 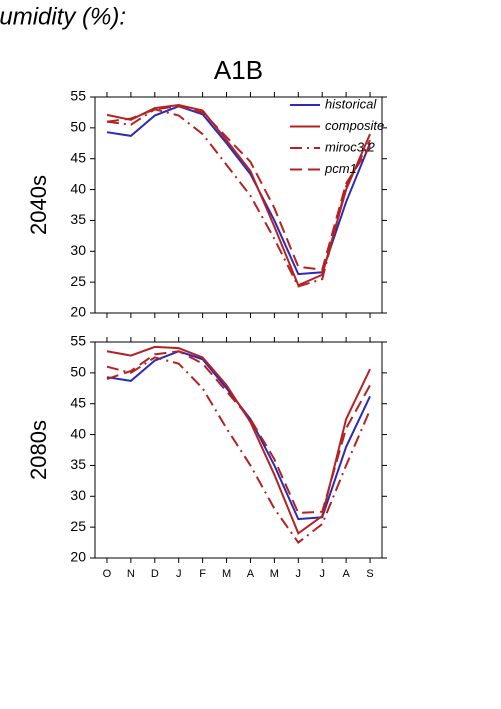 What do you see at coordinates (350, 146) in the screenshot?
I see `legend-label: miroc3.2` at bounding box center [350, 146].